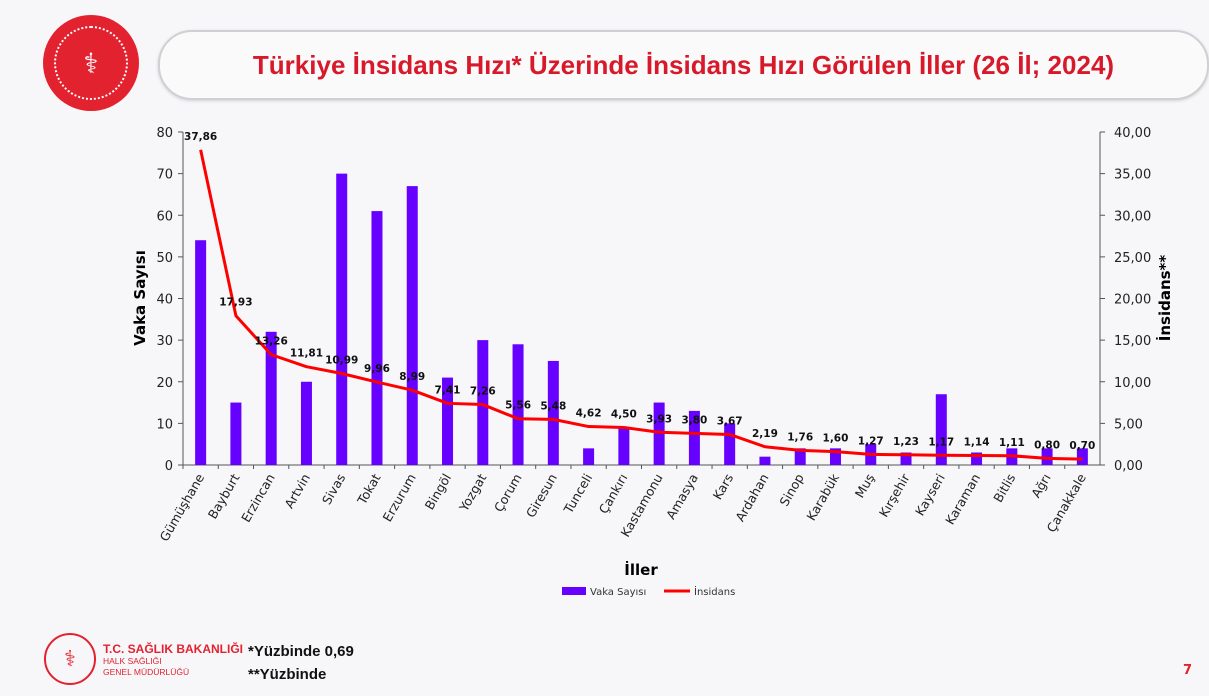 This screenshot has width=1209, height=696. Describe the element at coordinates (723, 486) in the screenshot. I see `x-tick-label: Kars` at that location.